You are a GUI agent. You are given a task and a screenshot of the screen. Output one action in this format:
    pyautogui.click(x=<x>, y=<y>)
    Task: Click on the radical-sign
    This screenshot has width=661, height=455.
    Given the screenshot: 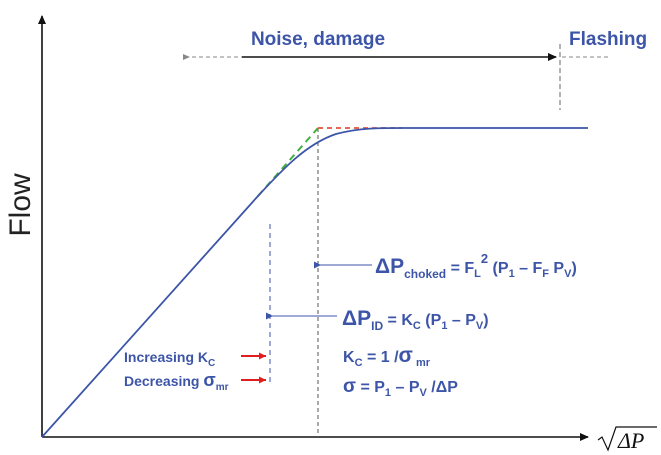 What is the action you would take?
    pyautogui.click(x=627, y=439)
    